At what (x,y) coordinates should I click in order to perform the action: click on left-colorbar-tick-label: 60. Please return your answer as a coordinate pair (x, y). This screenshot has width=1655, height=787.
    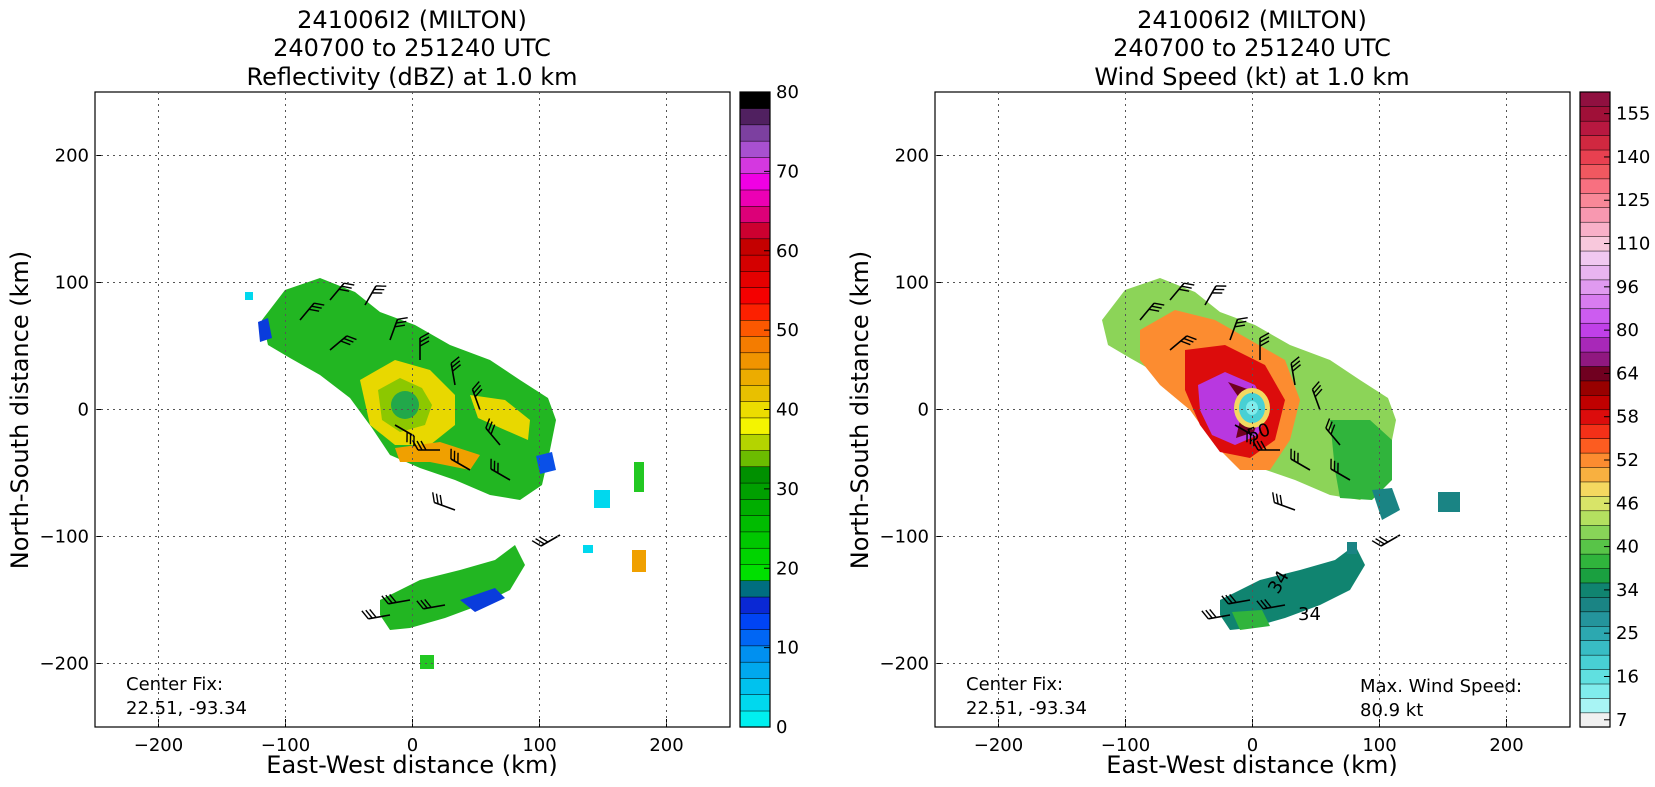
    Looking at the image, I should click on (787, 251).